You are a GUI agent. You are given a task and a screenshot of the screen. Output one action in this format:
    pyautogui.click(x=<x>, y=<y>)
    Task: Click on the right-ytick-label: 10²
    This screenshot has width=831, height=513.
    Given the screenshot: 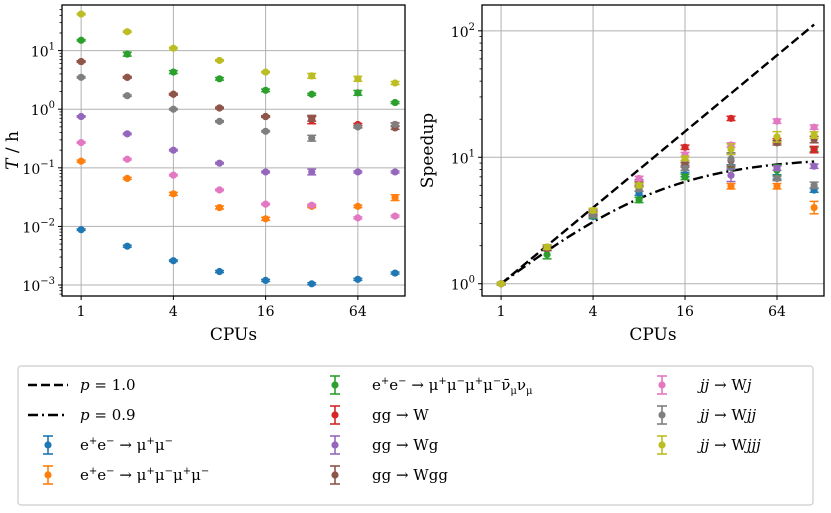 What is the action you would take?
    pyautogui.click(x=463, y=31)
    